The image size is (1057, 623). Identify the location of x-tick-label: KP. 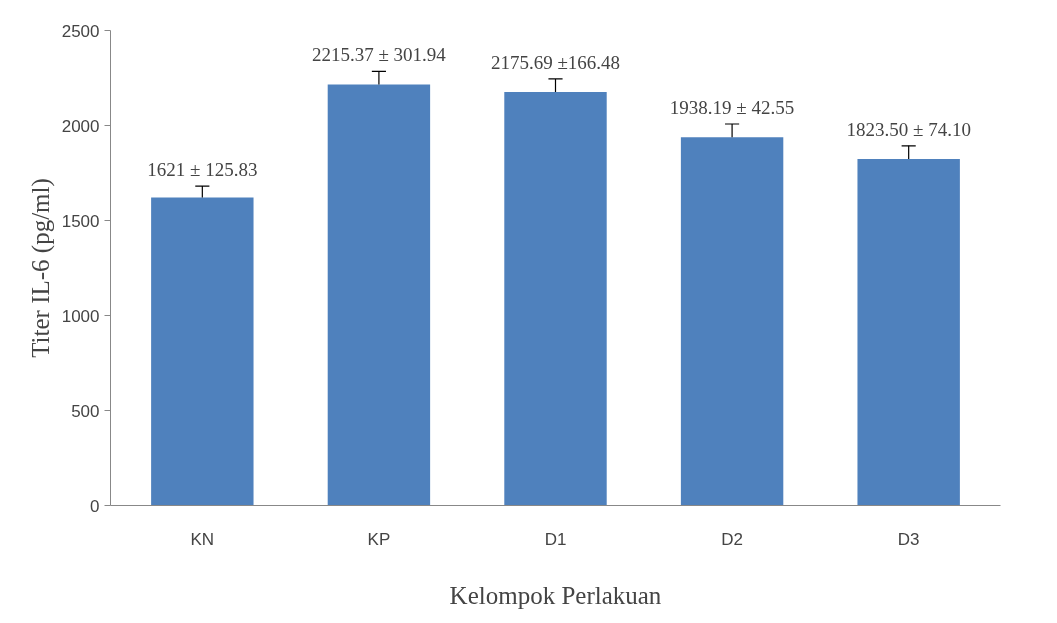
(379, 539).